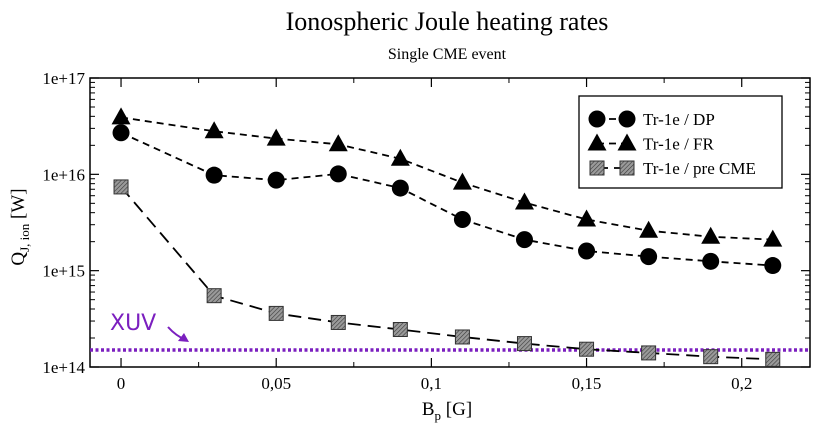 This screenshot has height=424, width=814. What do you see at coordinates (679, 119) in the screenshot?
I see `legend-label: Tr-1e / DP` at bounding box center [679, 119].